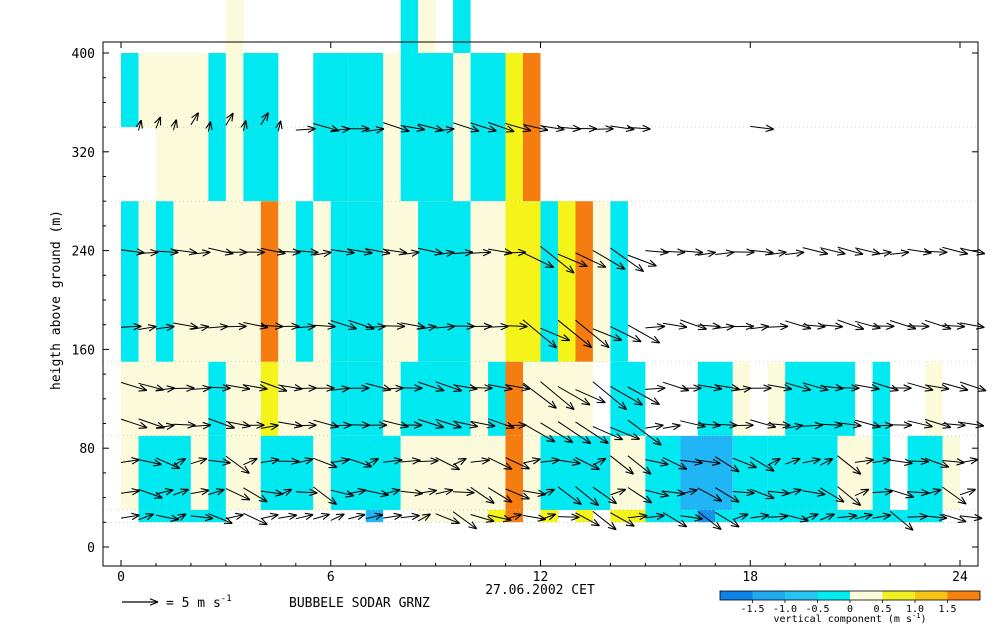 The height and width of the screenshot is (640, 1000). Describe the element at coordinates (121, 577) in the screenshot. I see `x-tick-label: 0` at that location.